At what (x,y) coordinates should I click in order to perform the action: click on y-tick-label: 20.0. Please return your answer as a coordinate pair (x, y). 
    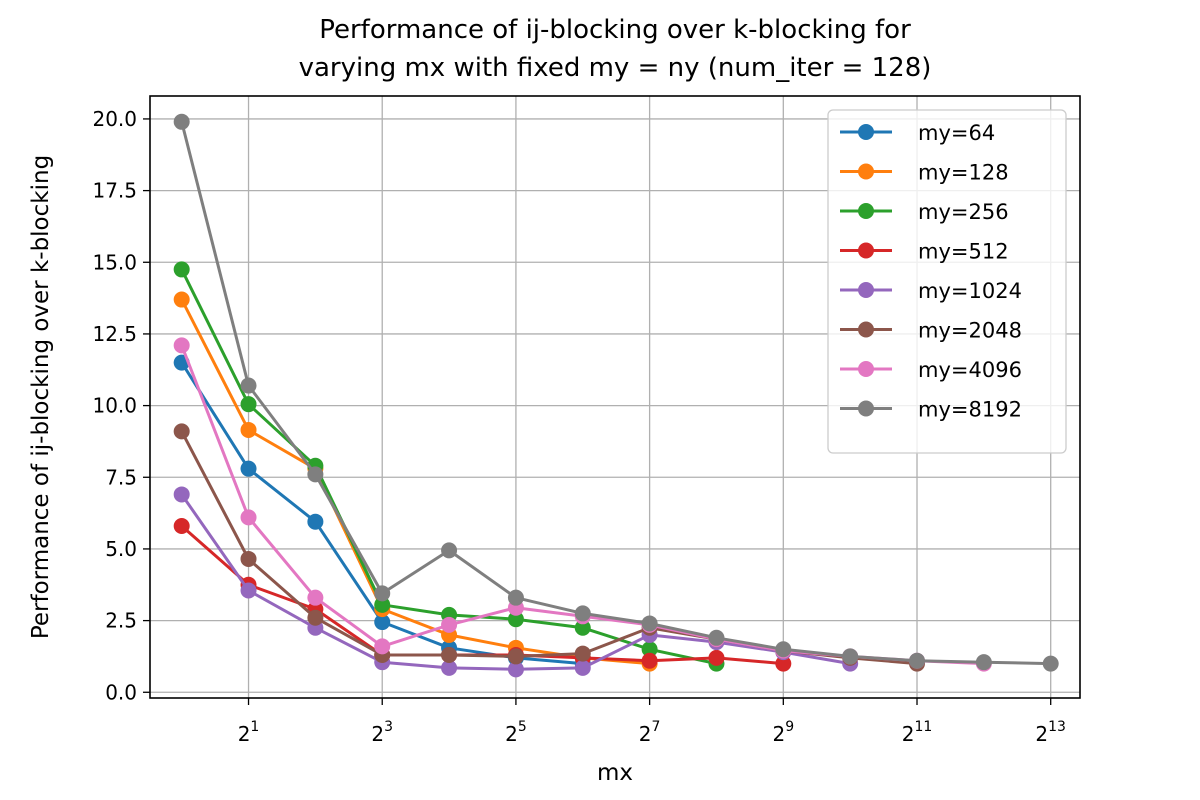
    Looking at the image, I should click on (114, 119).